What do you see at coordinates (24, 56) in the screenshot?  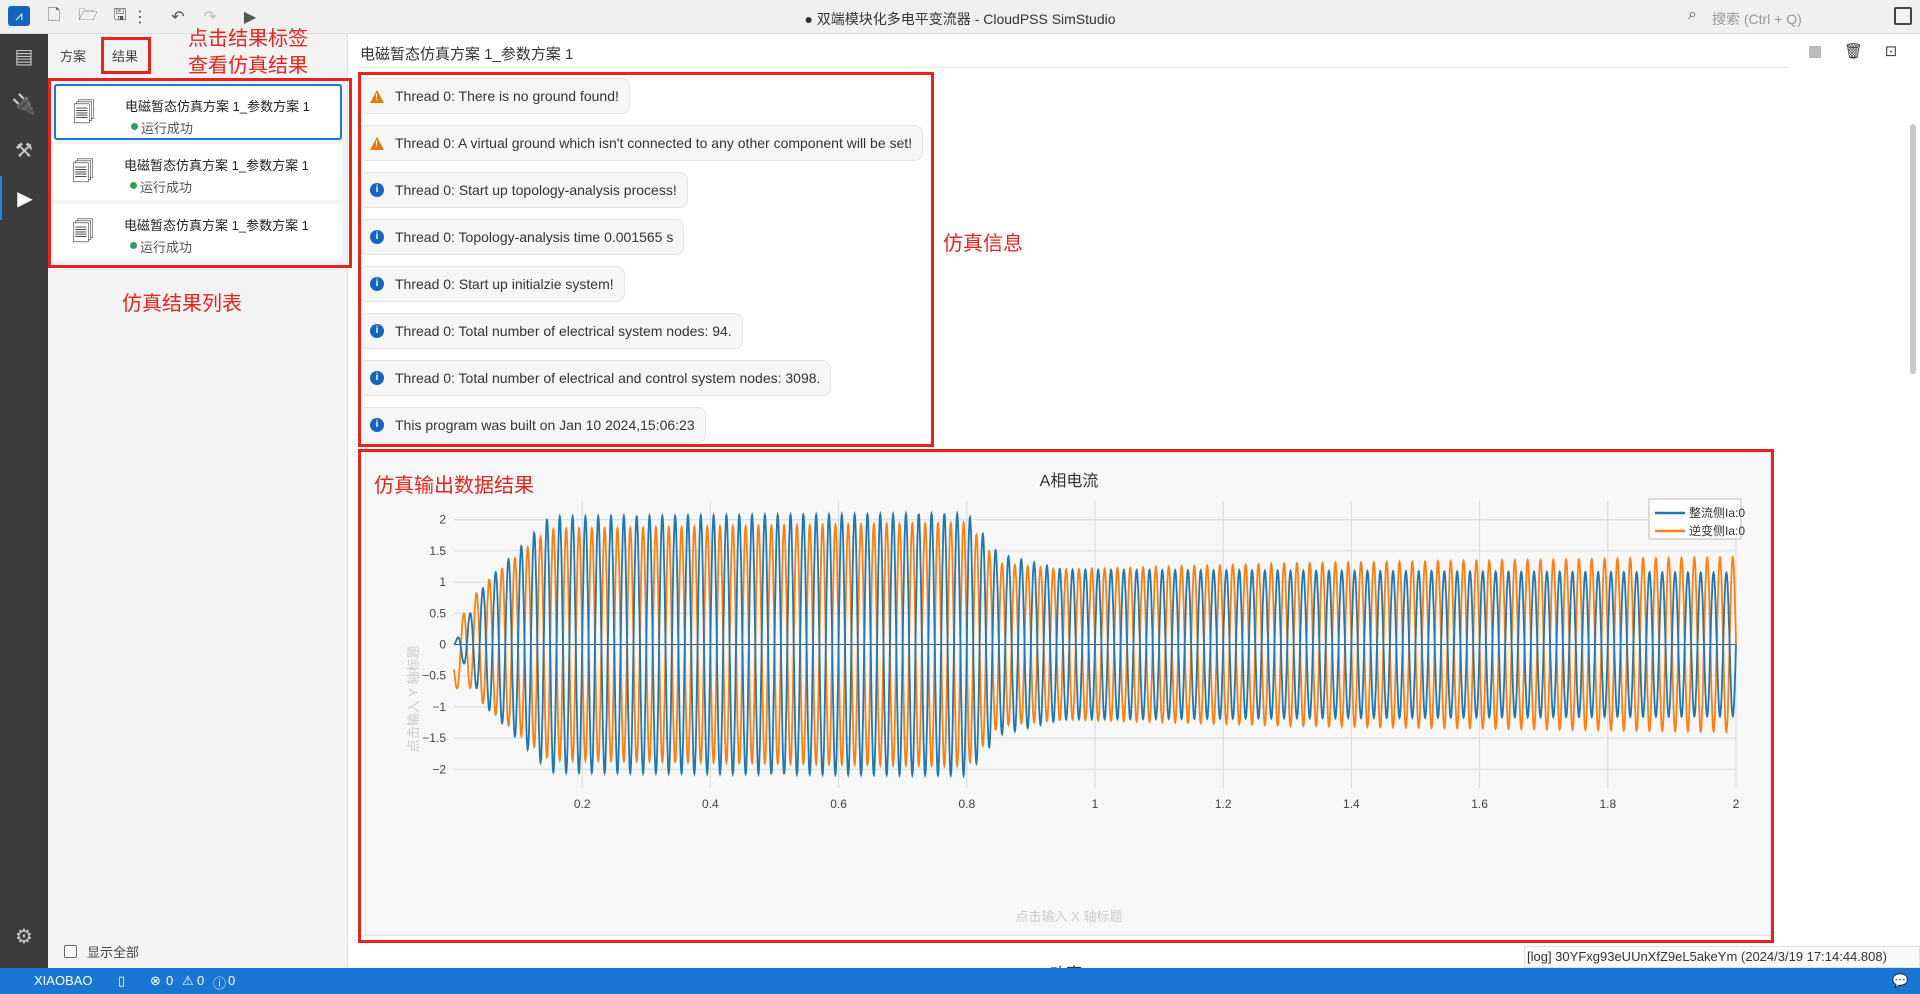 I see `docs-icon: ▤` at bounding box center [24, 56].